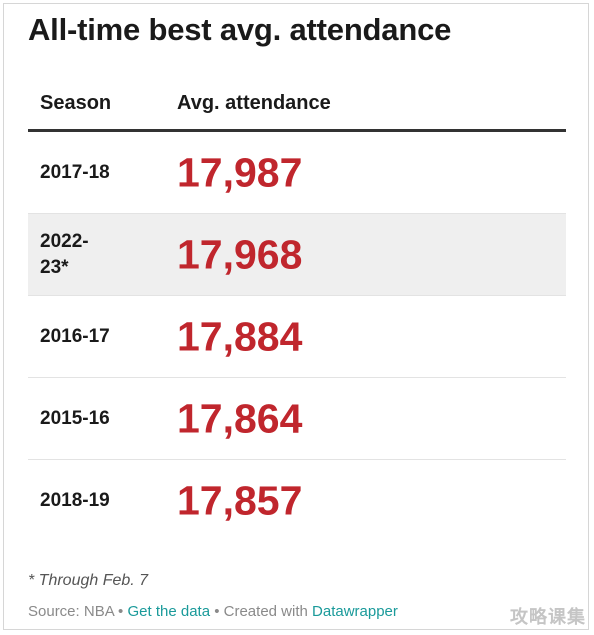  I want to click on footnote: * Through Feb. 7, so click(88, 580).